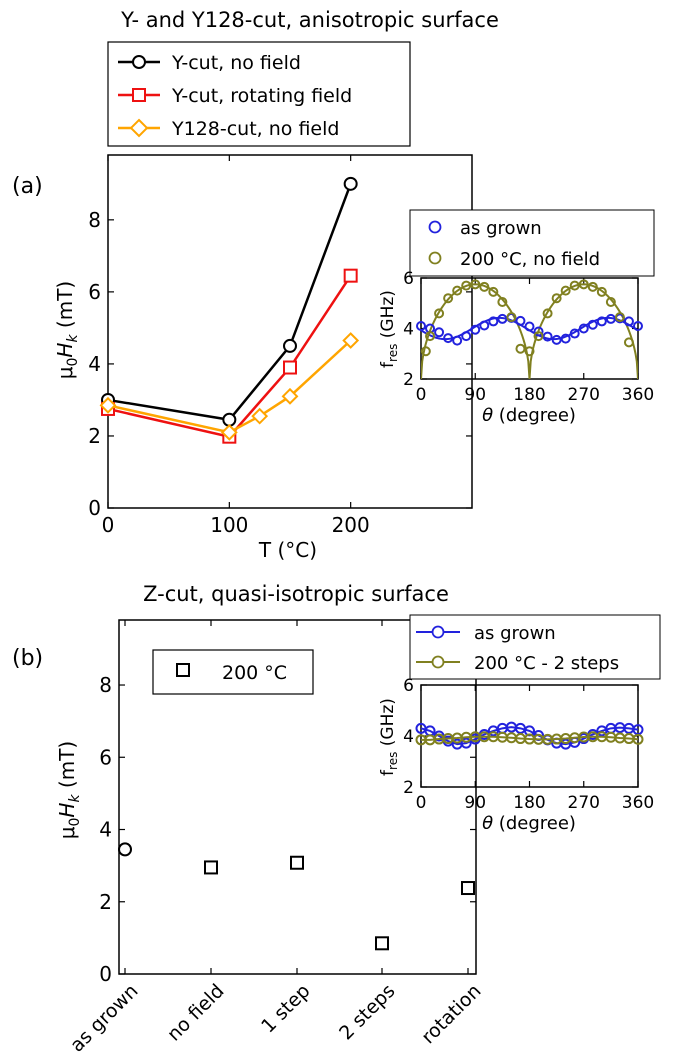 The width and height of the screenshot is (674, 1062). What do you see at coordinates (501, 228) in the screenshot?
I see `inset-a-legend-label-as-grown: as grown` at bounding box center [501, 228].